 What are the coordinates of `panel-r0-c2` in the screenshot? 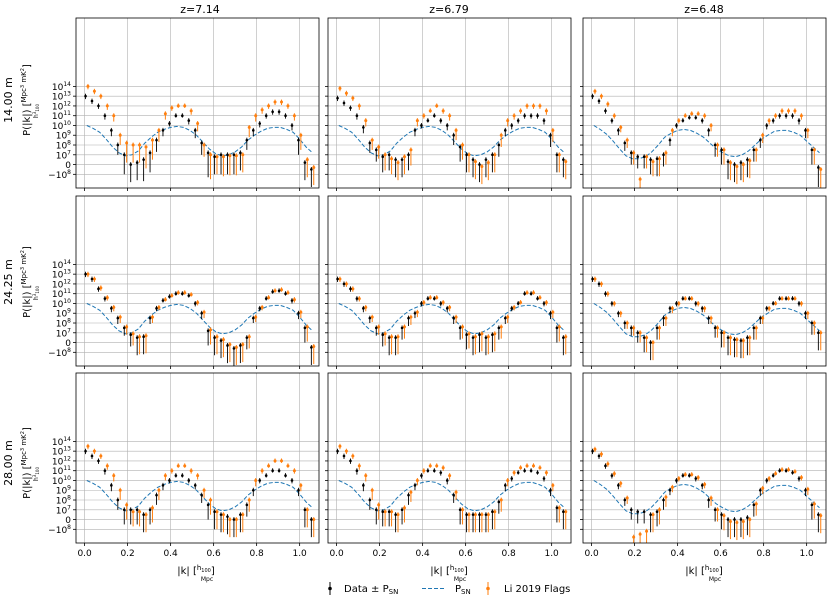 It's located at (703, 104).